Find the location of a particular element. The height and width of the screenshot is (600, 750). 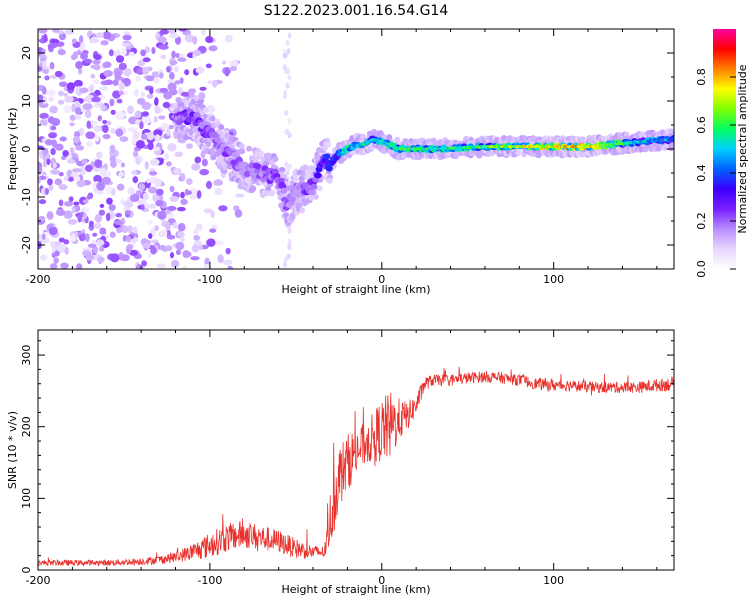

colorbar-tick-label: 0.0 is located at coordinates (701, 269).